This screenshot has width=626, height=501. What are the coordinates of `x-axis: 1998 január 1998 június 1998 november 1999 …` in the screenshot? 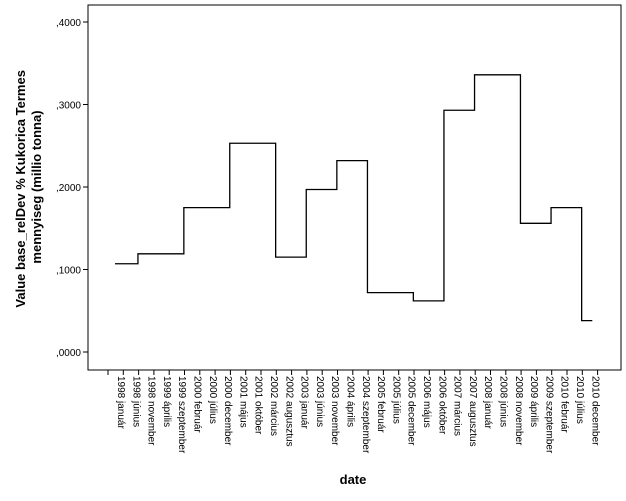 It's located at (353, 412).